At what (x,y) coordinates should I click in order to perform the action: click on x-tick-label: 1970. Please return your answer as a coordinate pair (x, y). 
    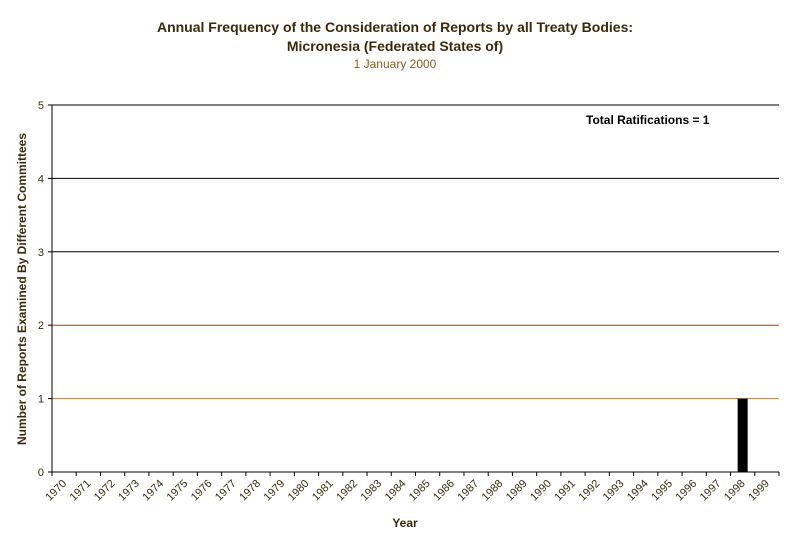
    Looking at the image, I should click on (56, 491).